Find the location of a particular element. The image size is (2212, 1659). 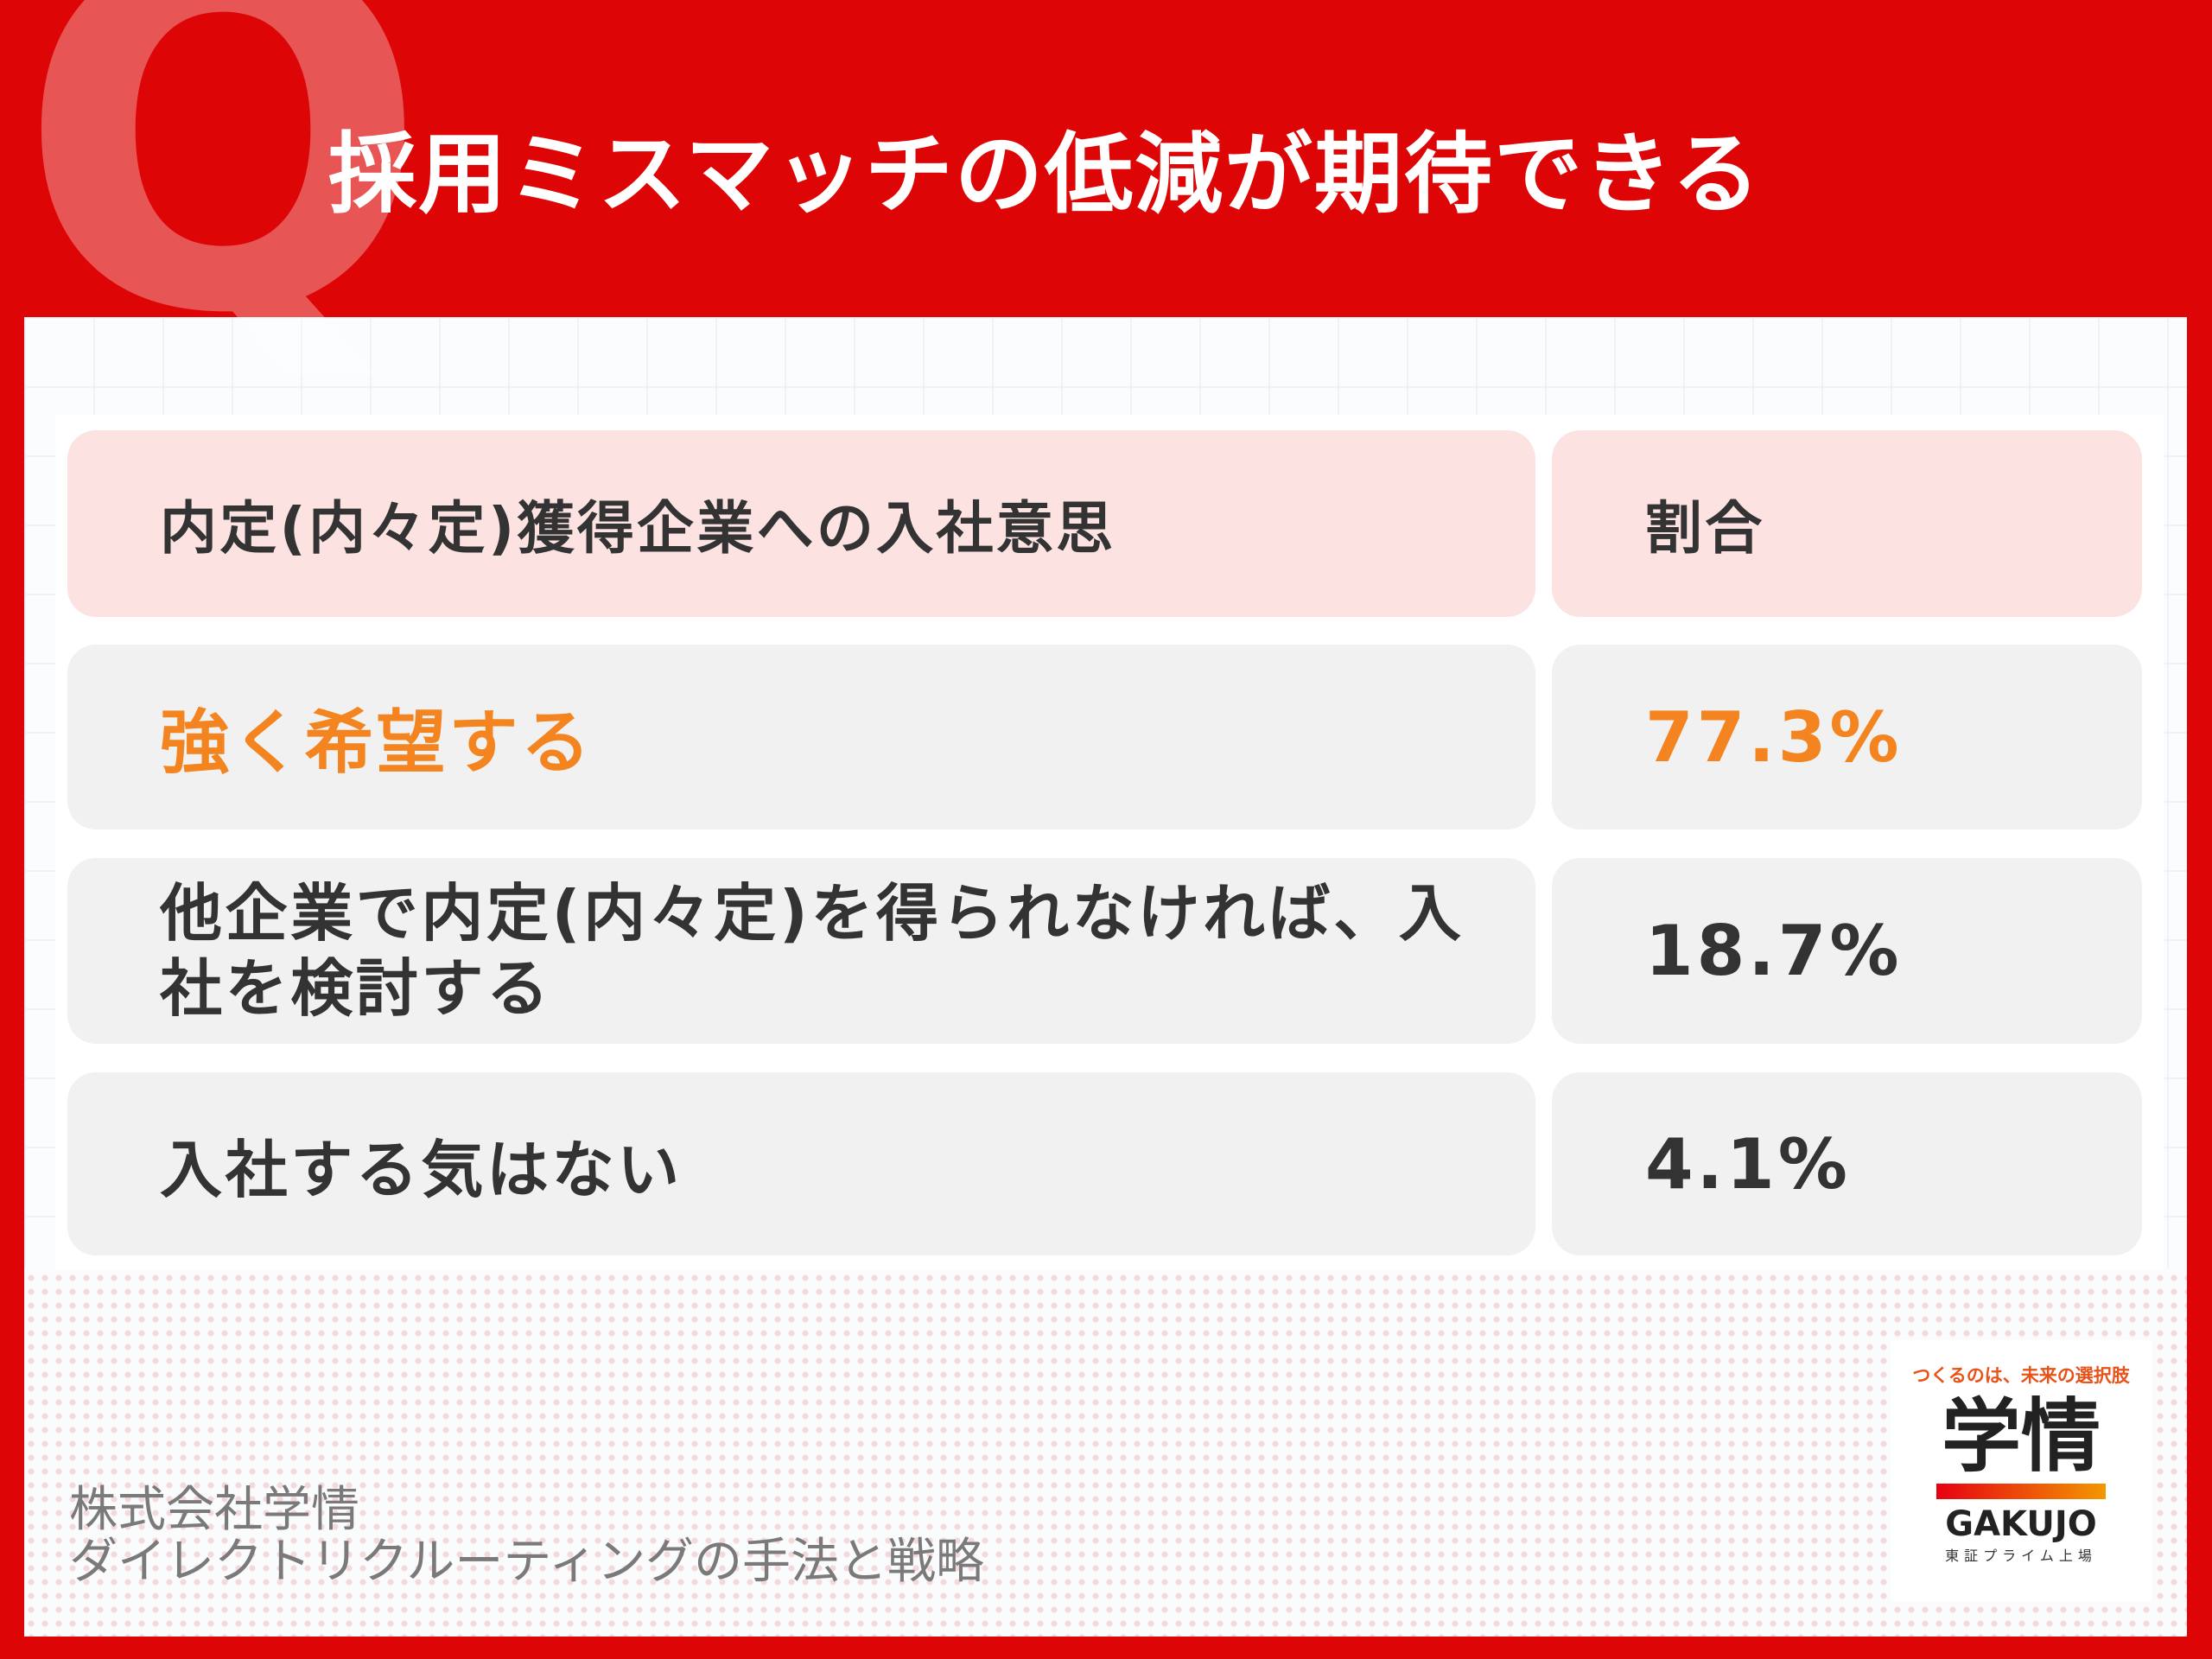

footer: 株式会社学情 ダイレクトリクルーティングの手法と戦略 is located at coordinates (526, 1536).